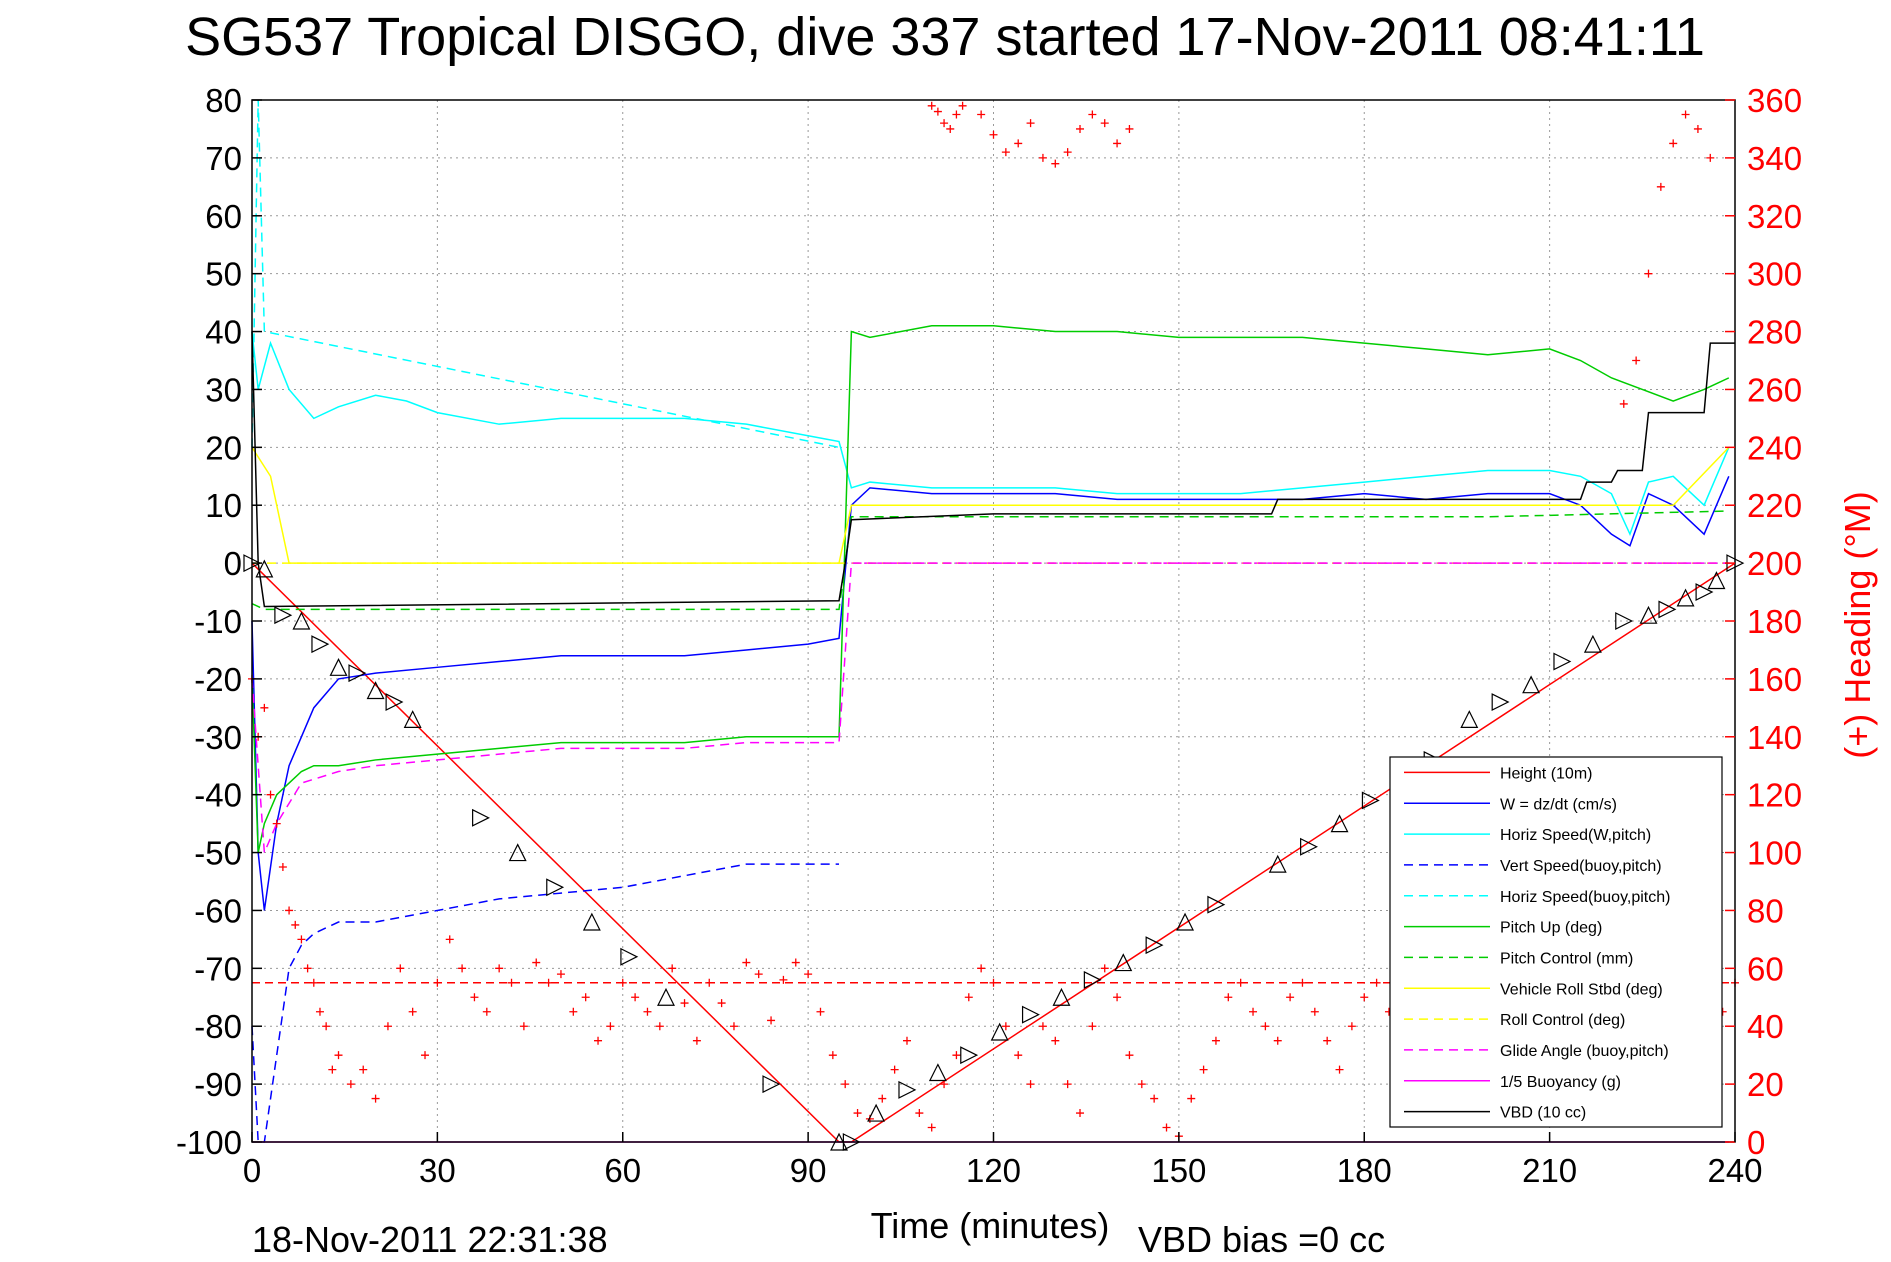 The width and height of the screenshot is (1891, 1262). I want to click on y-right-tick-label: 200, so click(1774, 563).